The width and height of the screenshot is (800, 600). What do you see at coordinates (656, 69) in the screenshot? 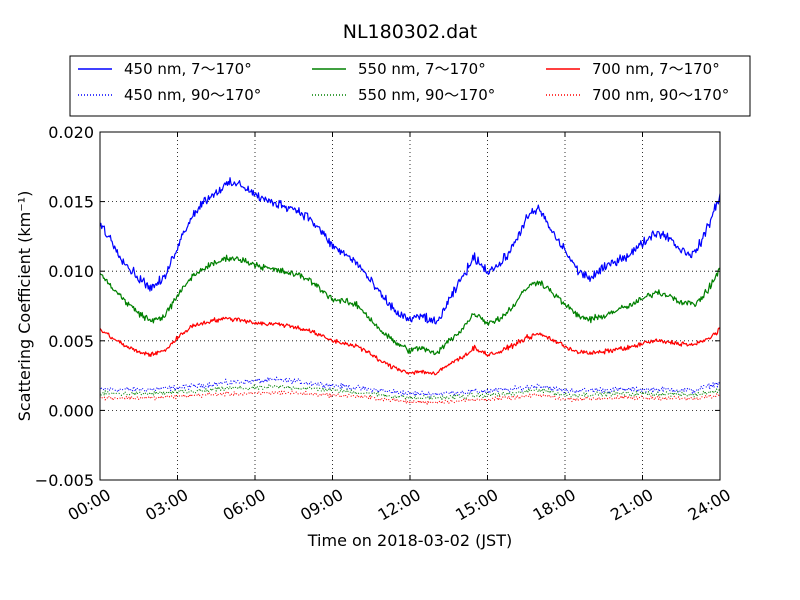
I see `legend-label: 700 nm, 7～170°` at bounding box center [656, 69].